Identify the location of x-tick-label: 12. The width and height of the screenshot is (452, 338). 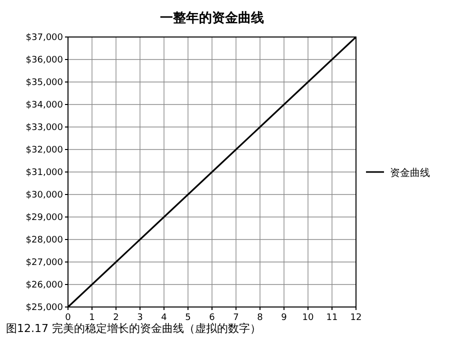
(356, 318).